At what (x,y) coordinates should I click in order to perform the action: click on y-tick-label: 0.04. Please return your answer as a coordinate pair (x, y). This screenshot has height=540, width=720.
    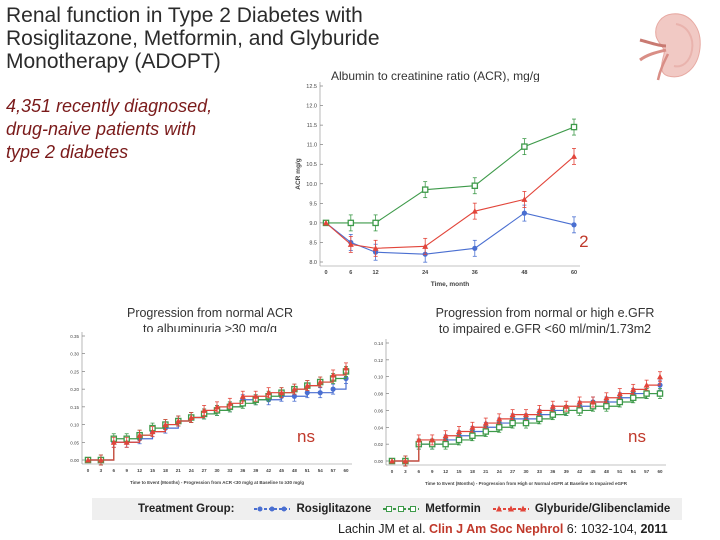
    Looking at the image, I should click on (378, 427).